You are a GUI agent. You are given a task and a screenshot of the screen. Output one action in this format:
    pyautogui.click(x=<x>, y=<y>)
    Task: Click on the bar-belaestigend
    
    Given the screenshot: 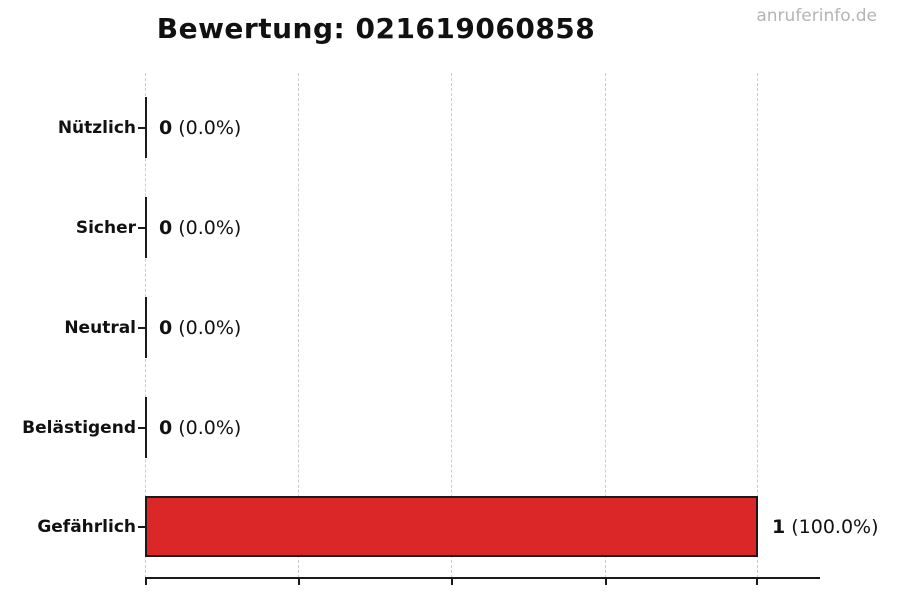 What is the action you would take?
    pyautogui.click(x=146, y=427)
    